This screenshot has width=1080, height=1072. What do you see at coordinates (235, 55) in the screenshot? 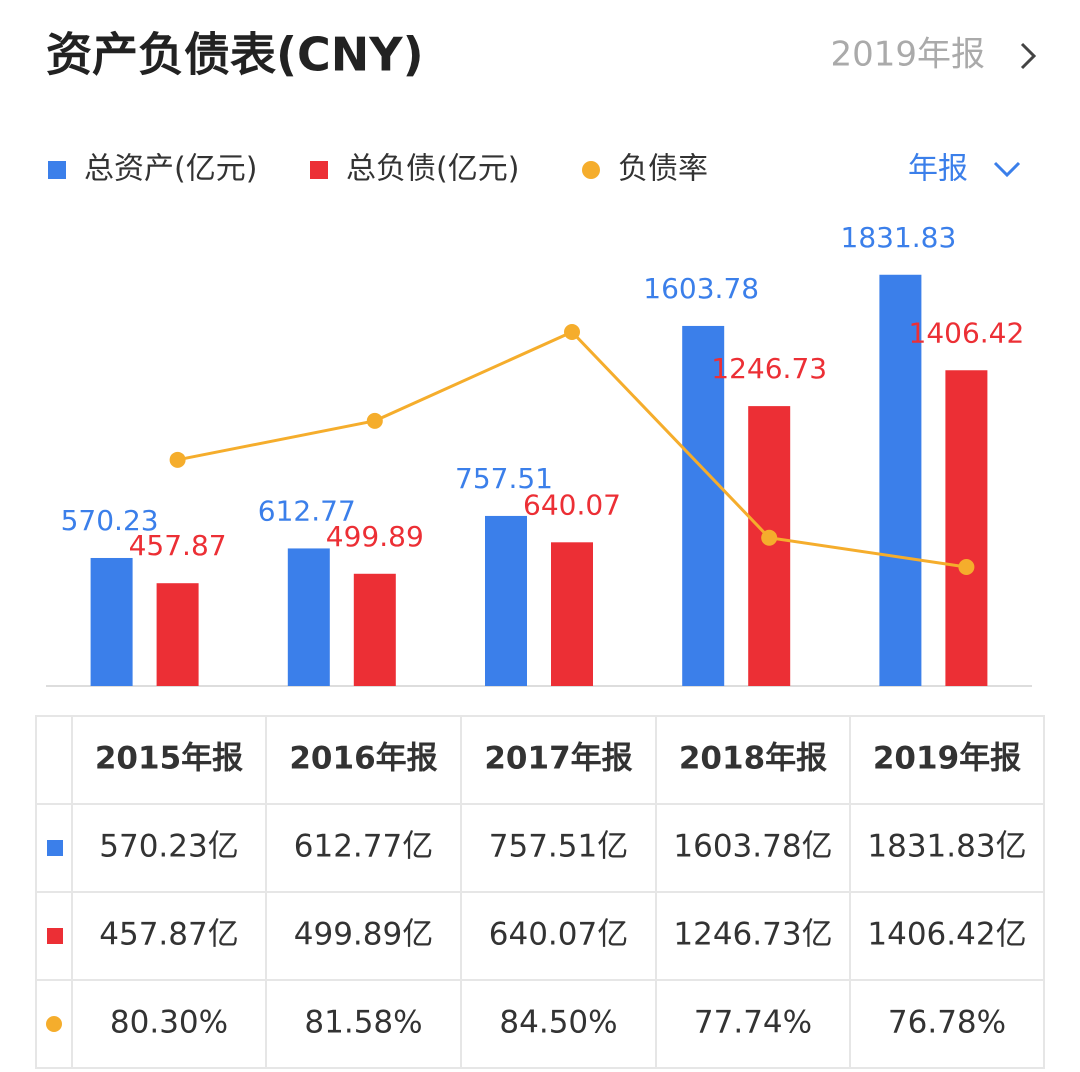
I see `title: 资产负债表(CNY)` at bounding box center [235, 55].